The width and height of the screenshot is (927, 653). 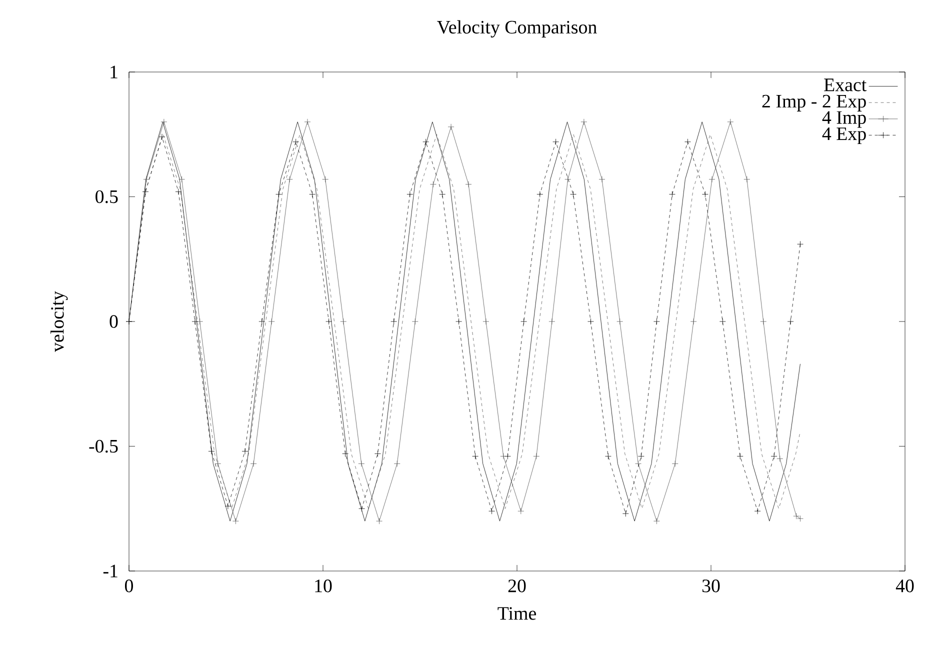 What do you see at coordinates (128, 586) in the screenshot?
I see `x-tick-label: 0` at bounding box center [128, 586].